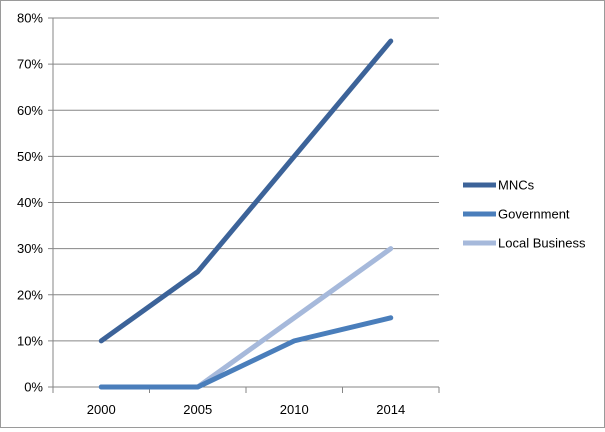 Image resolution: width=605 pixels, height=432 pixels. What do you see at coordinates (30, 18) in the screenshot?
I see `y-tick-label: 80%` at bounding box center [30, 18].